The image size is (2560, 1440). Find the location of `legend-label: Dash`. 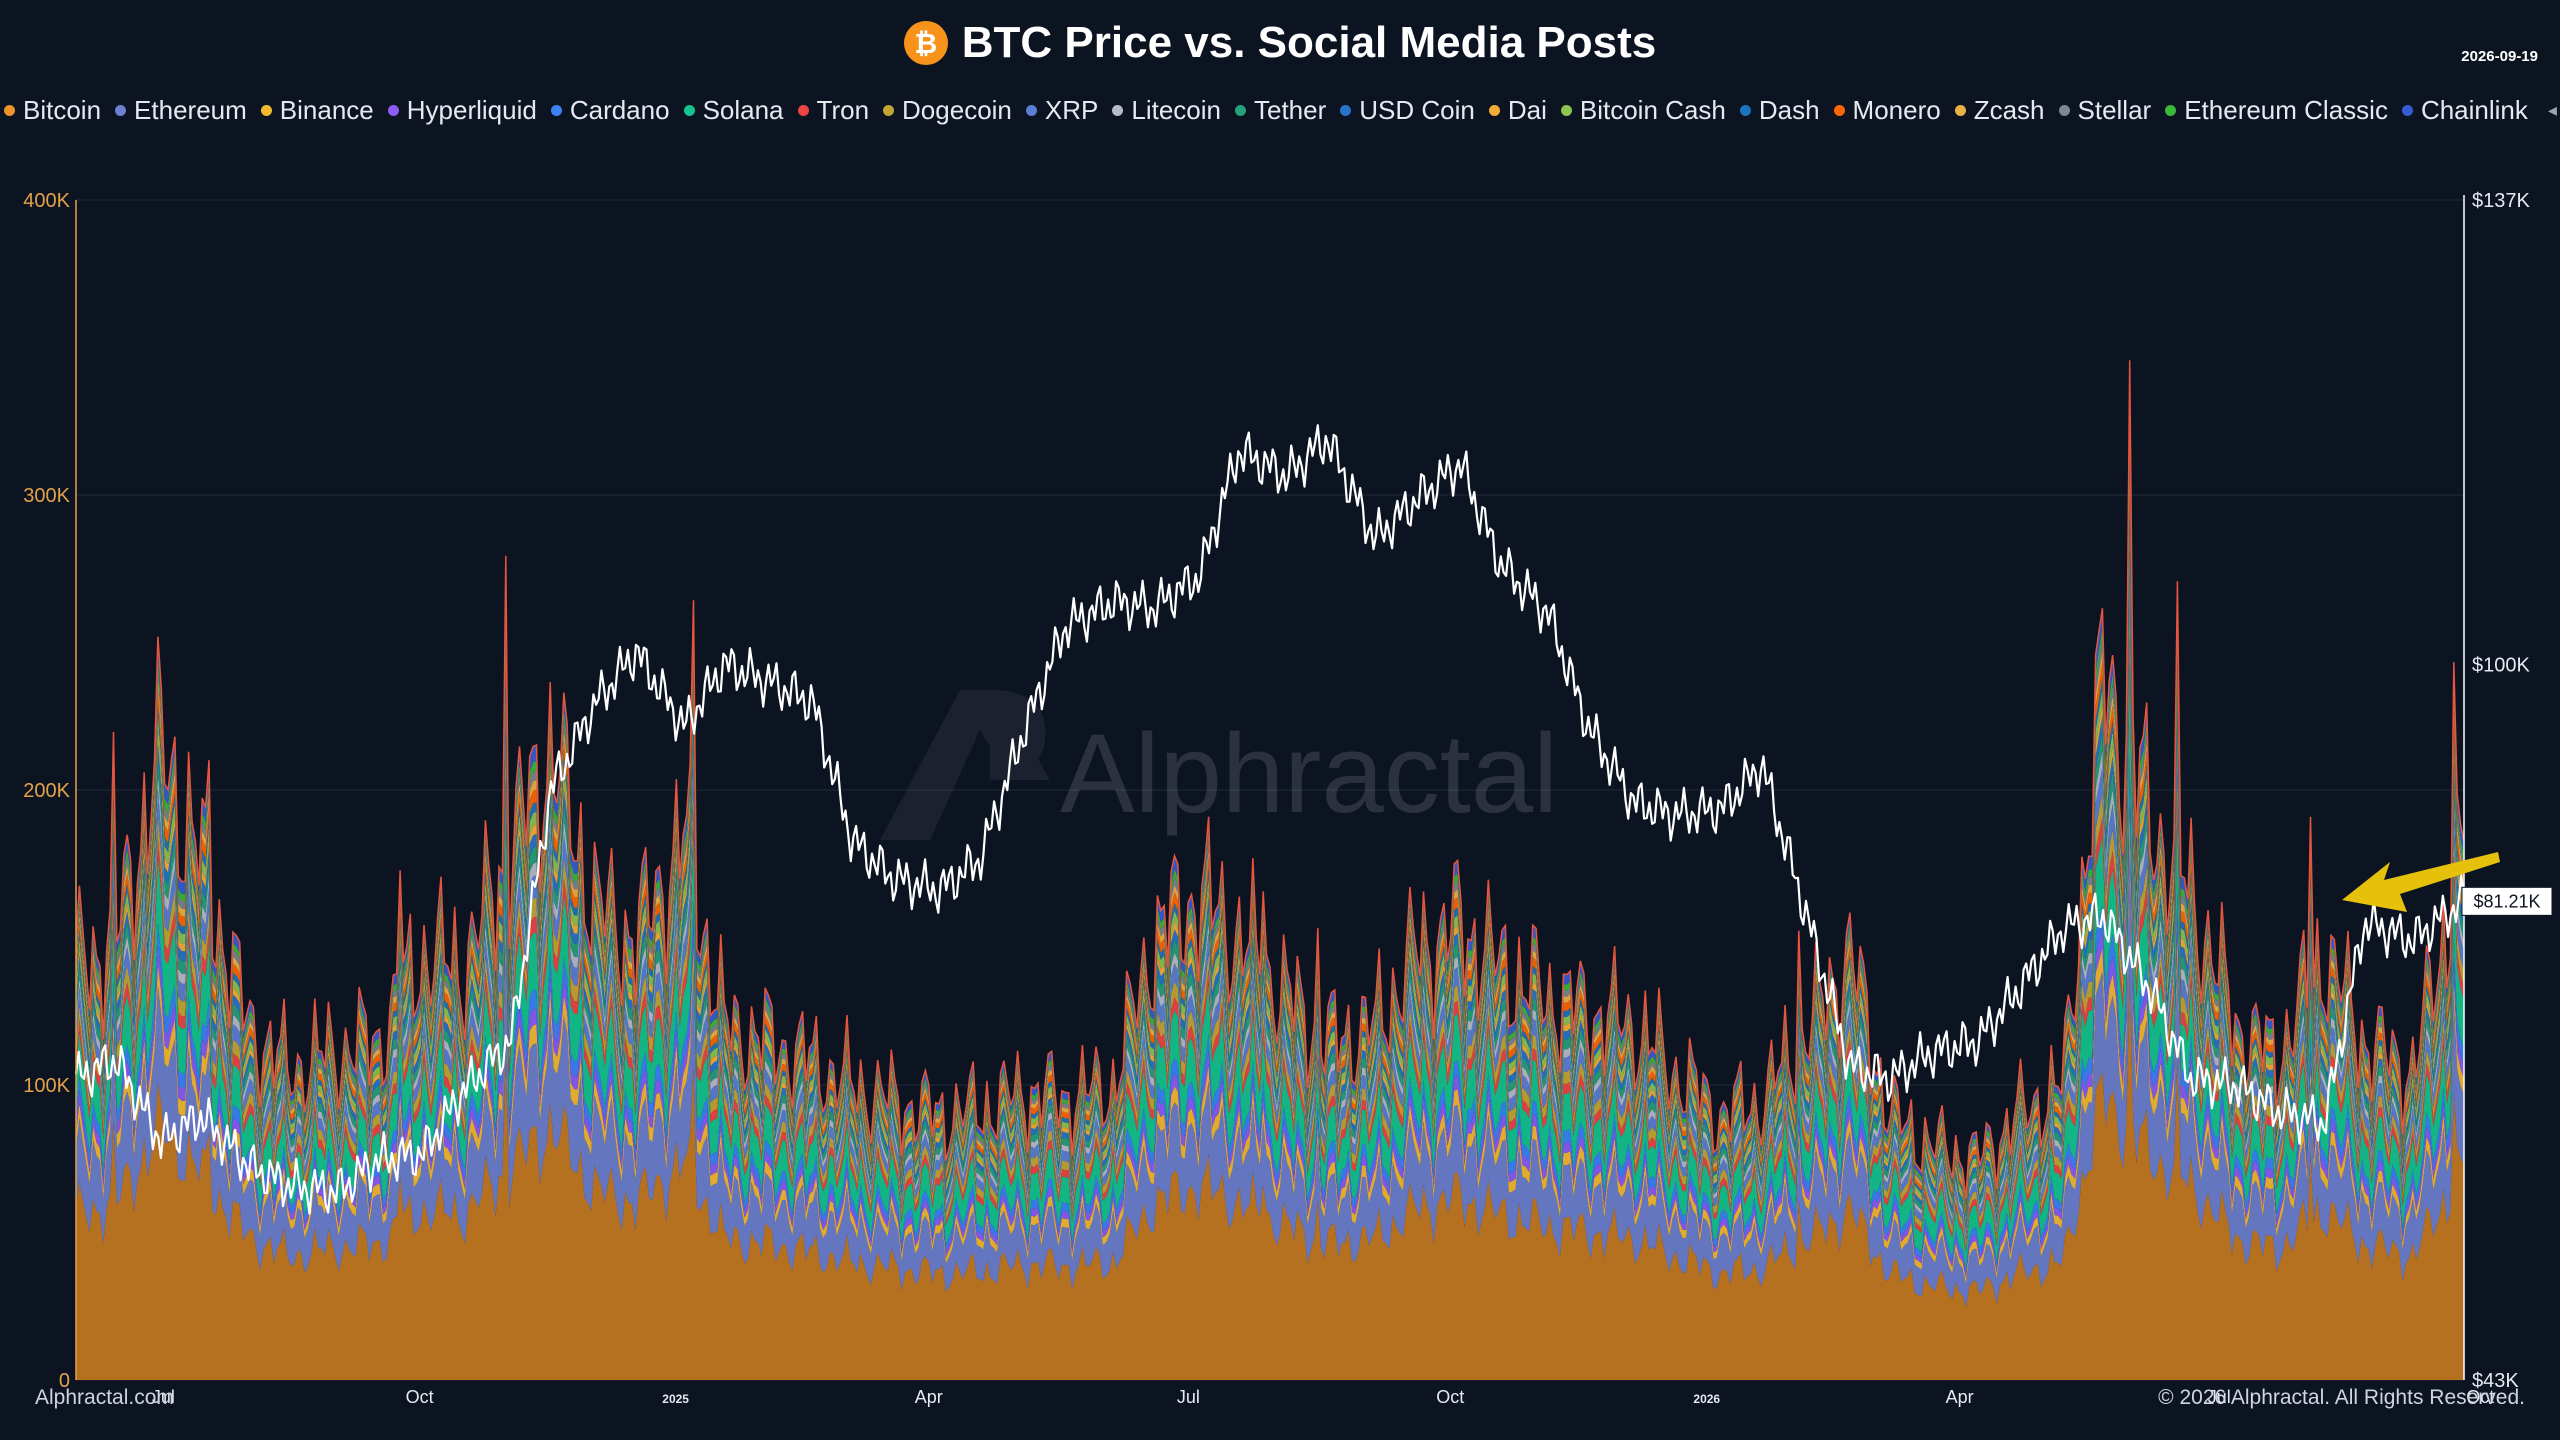

legend-label: Dash is located at coordinates (1789, 109).